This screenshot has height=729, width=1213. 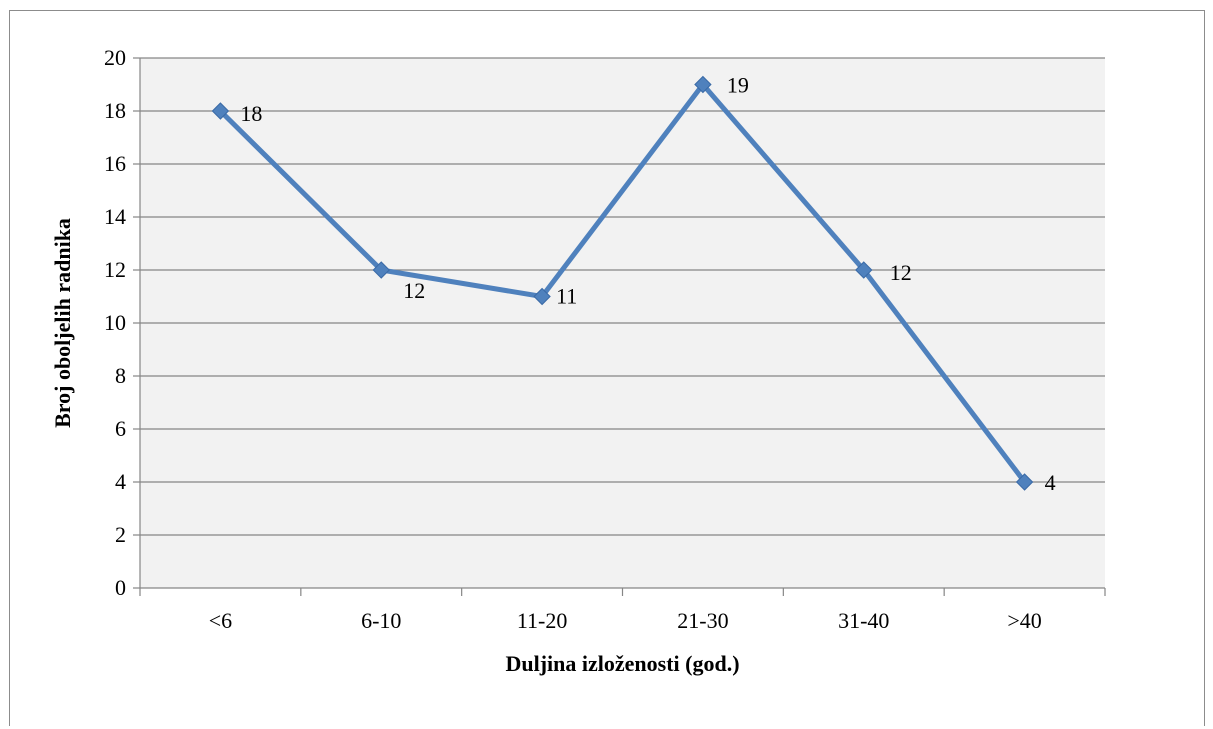 I want to click on x-tick-label: 31-40, so click(x=863, y=620).